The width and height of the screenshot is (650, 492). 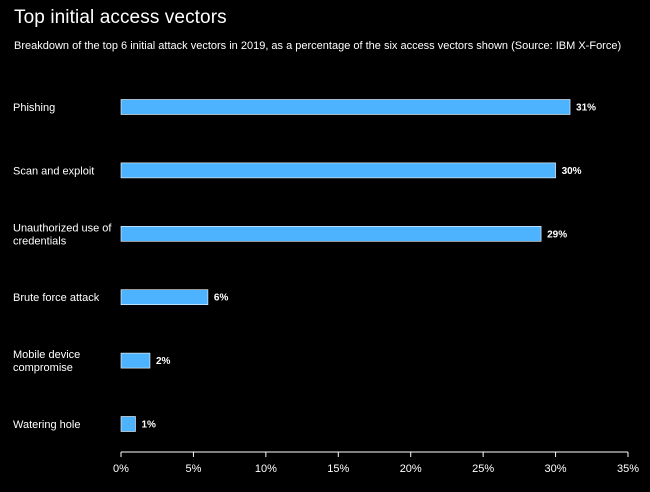 What do you see at coordinates (62, 228) in the screenshot?
I see `category-label: Unauthorized use of` at bounding box center [62, 228].